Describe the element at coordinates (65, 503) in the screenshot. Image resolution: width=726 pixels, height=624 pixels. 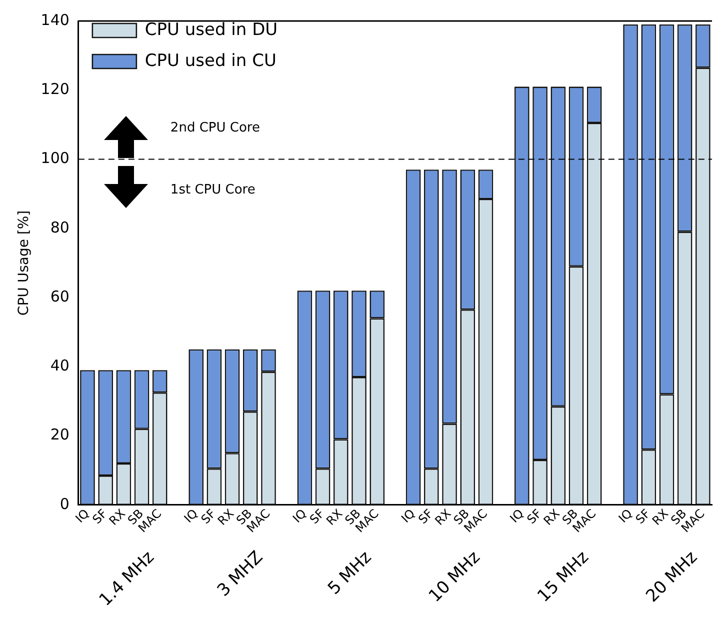
I see `y-tick-label: 0` at that location.